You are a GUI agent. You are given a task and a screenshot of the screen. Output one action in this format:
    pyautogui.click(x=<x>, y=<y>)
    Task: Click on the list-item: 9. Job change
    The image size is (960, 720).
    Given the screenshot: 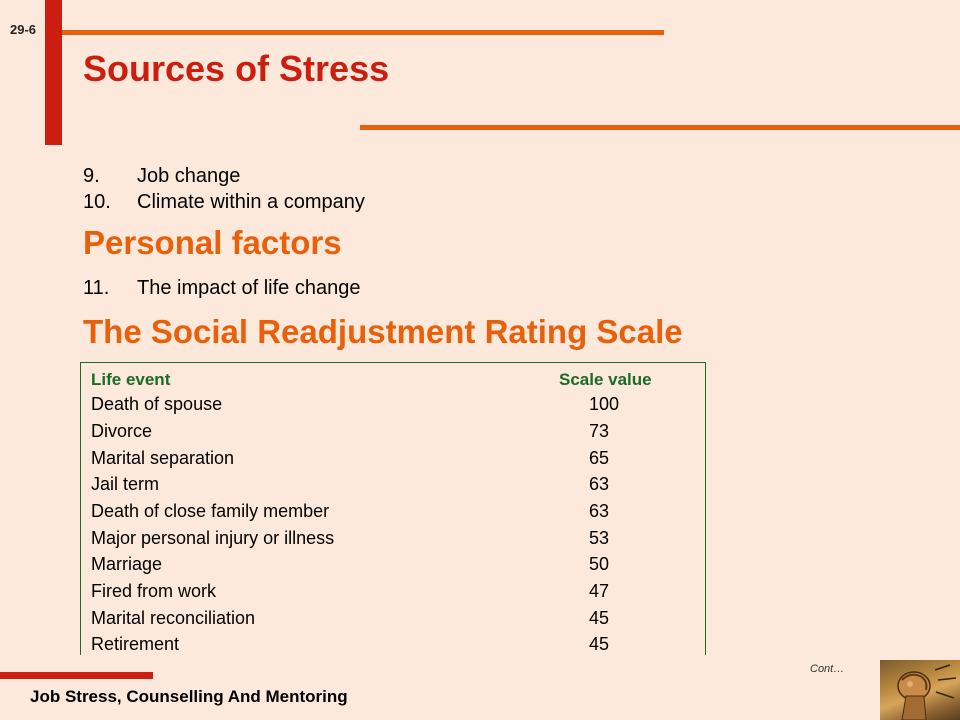 What is the action you would take?
    pyautogui.click(x=161, y=176)
    